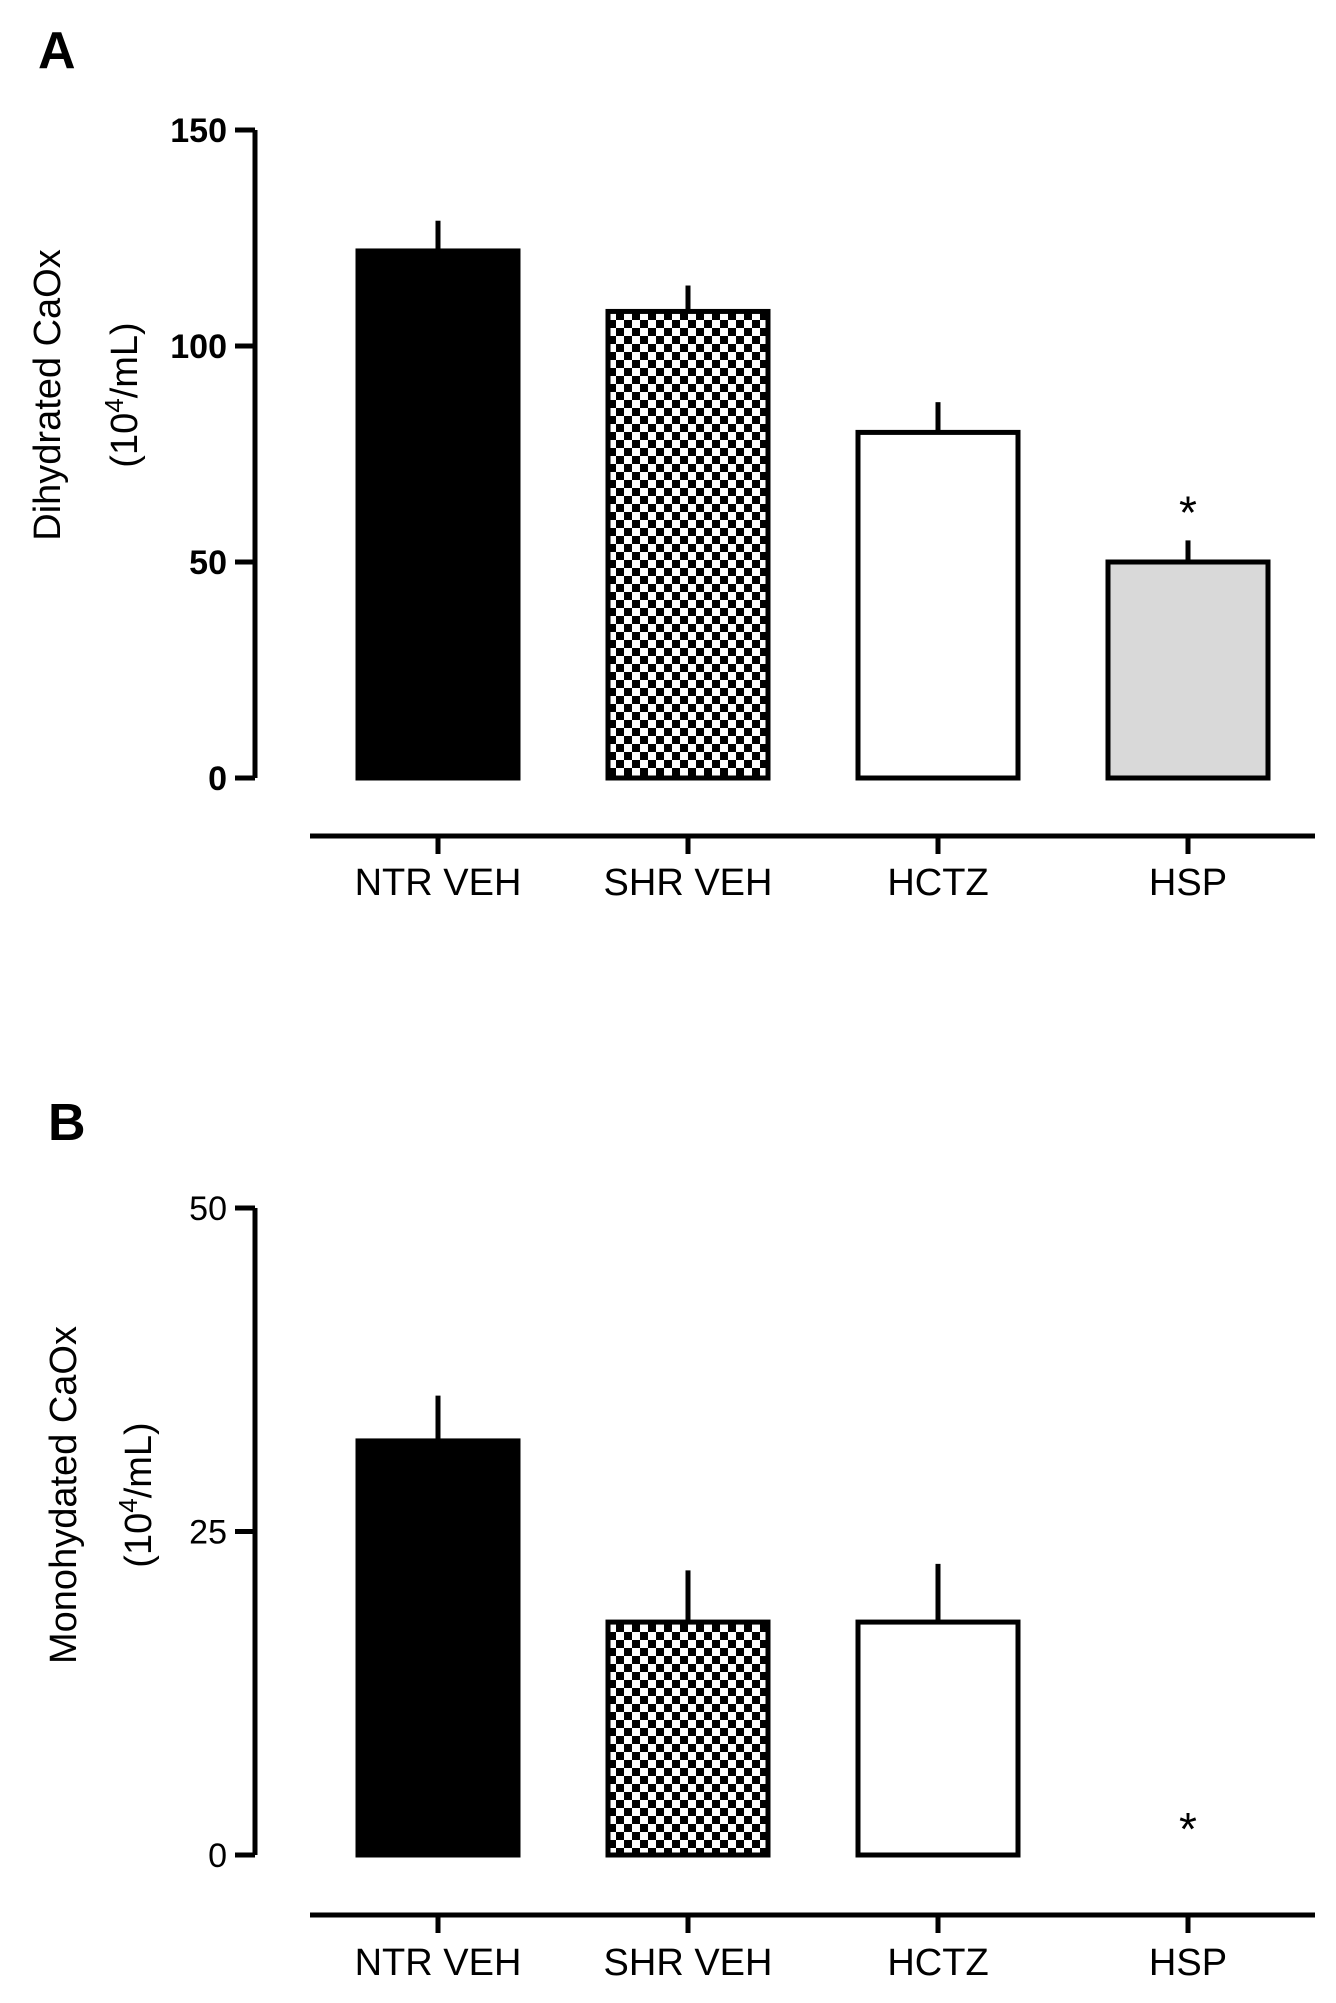 This screenshot has width=1336, height=2003. I want to click on panel-b-bar-hctz, so click(938, 1738).